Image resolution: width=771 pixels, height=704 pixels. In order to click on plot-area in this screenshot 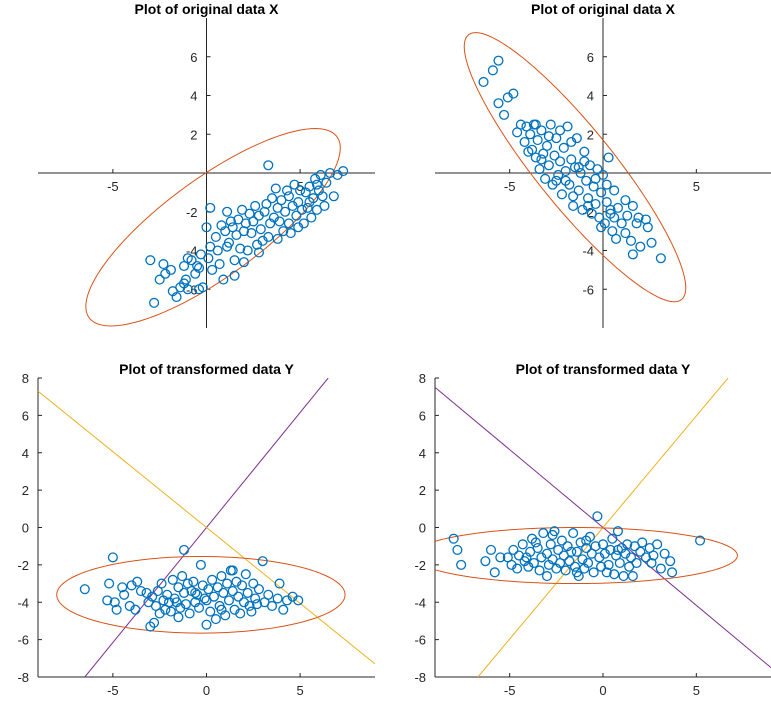, I will do `click(575, 167)`.